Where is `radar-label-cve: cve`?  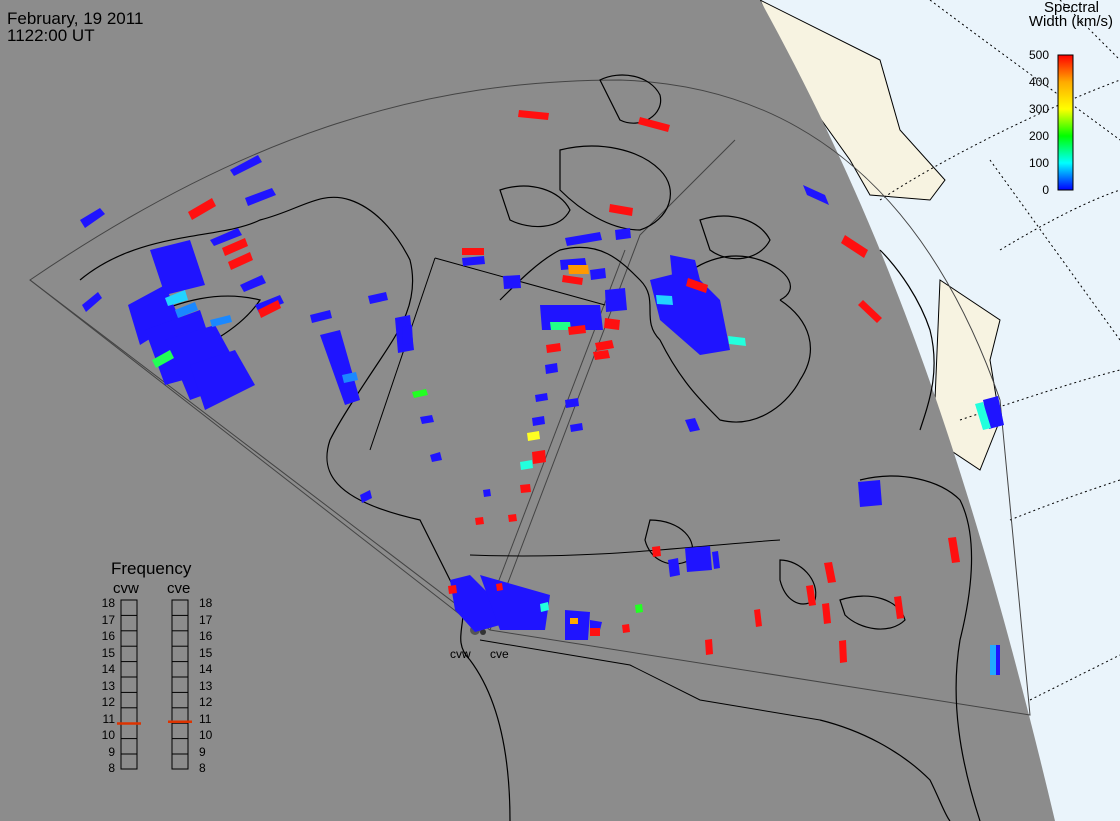 radar-label-cve: cve is located at coordinates (499, 654).